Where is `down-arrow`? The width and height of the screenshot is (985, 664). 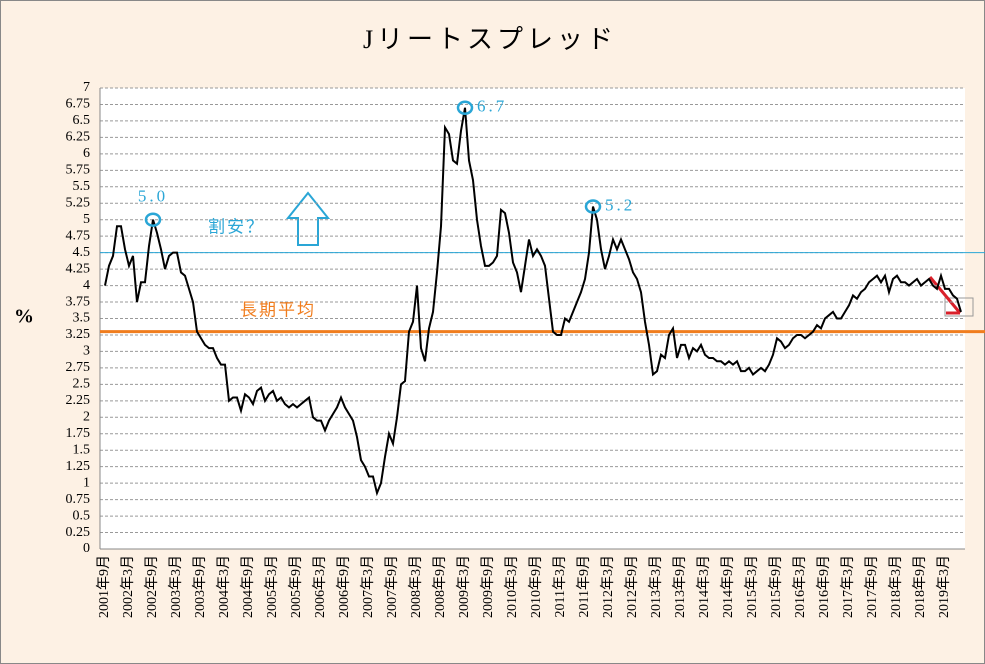
down-arrow is located at coordinates (945, 295).